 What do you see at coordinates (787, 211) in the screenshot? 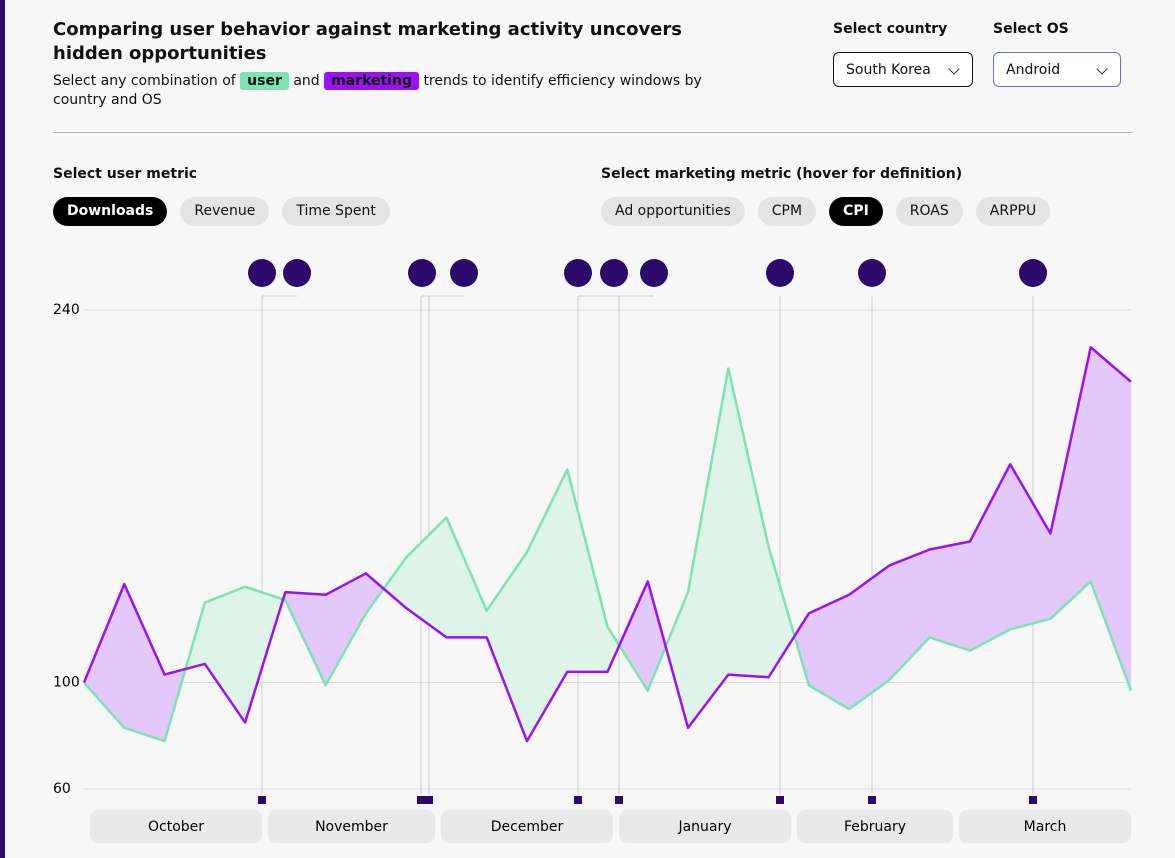
I see `metric-option: CPM` at bounding box center [787, 211].